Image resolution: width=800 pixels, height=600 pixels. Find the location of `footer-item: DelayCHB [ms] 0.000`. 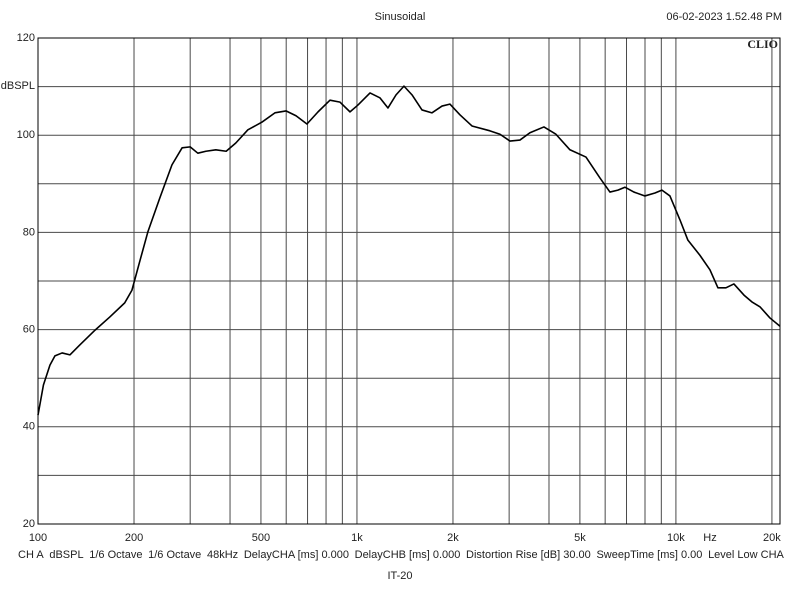

footer-item: DelayCHB [ms] 0.000 is located at coordinates (407, 555).